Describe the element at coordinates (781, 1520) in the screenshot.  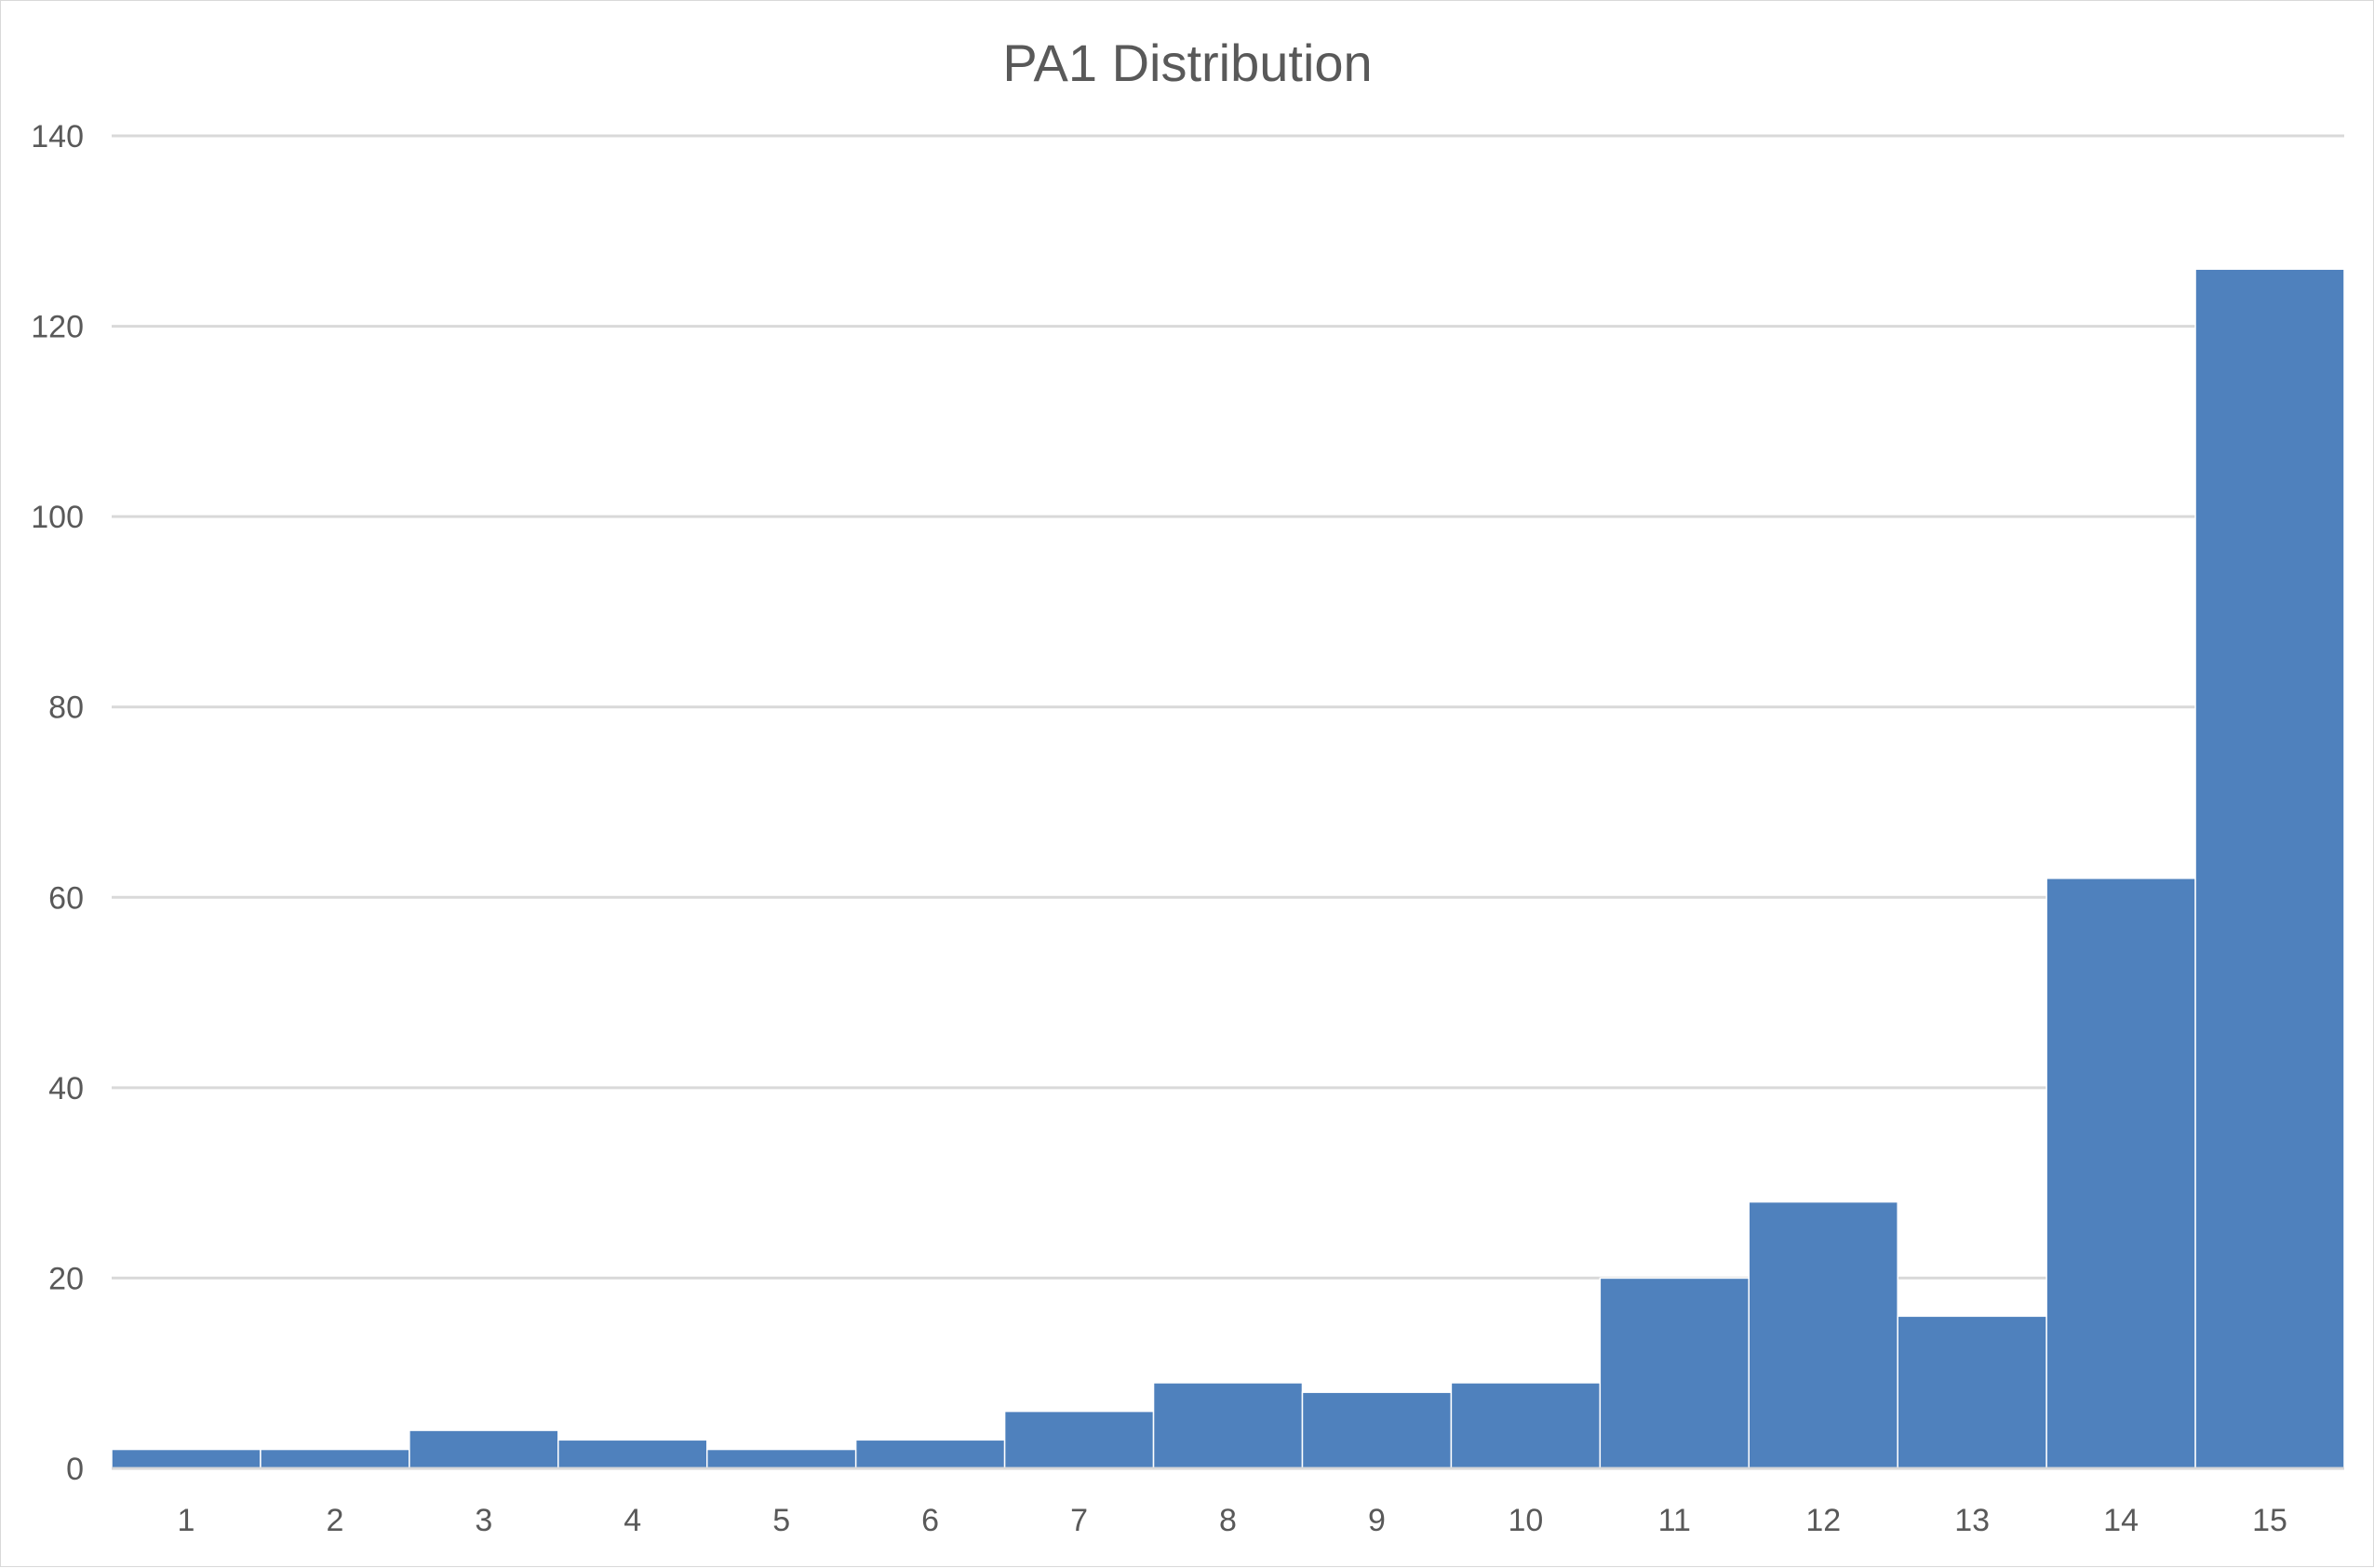
I see `x-tick-label: 5` at that location.